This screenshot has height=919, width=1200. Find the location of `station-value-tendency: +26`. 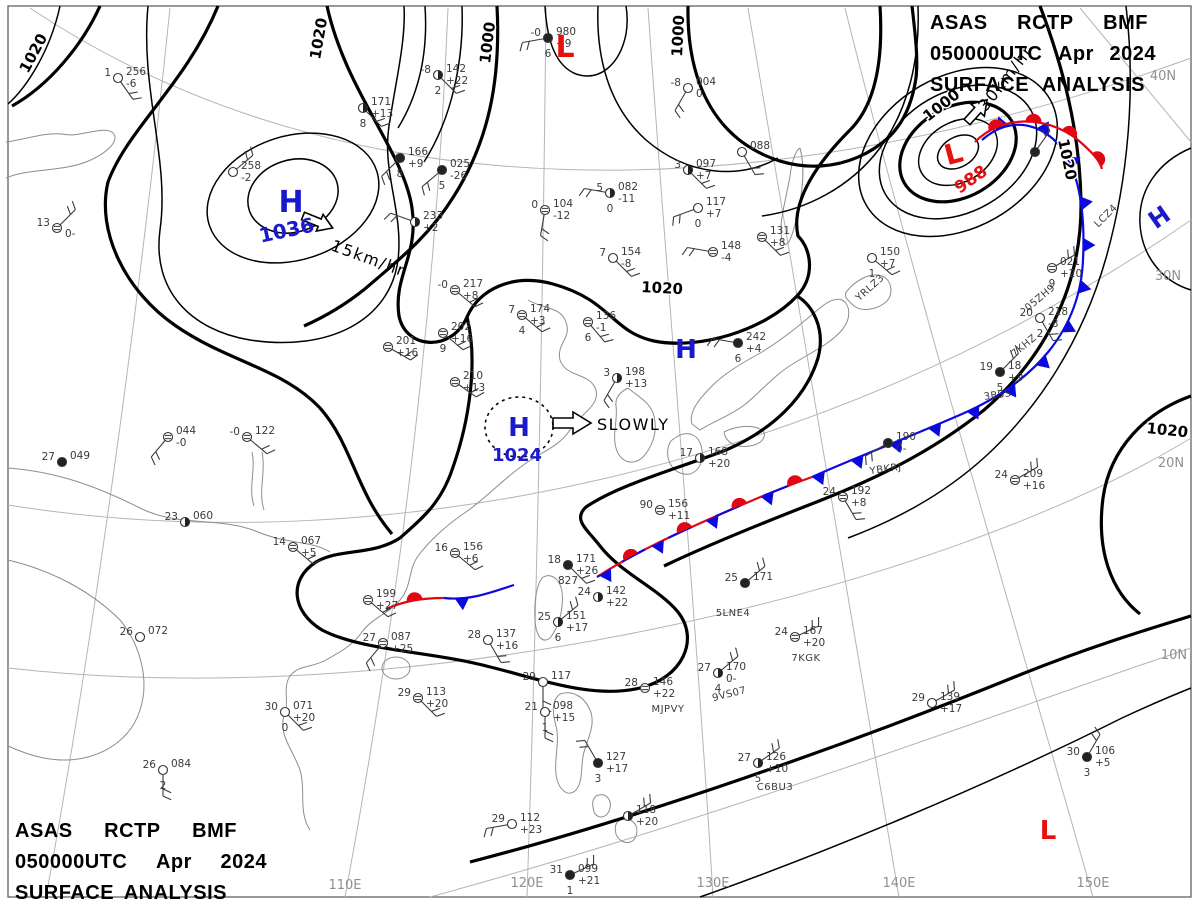

station-value-tendency: +26 is located at coordinates (587, 571).